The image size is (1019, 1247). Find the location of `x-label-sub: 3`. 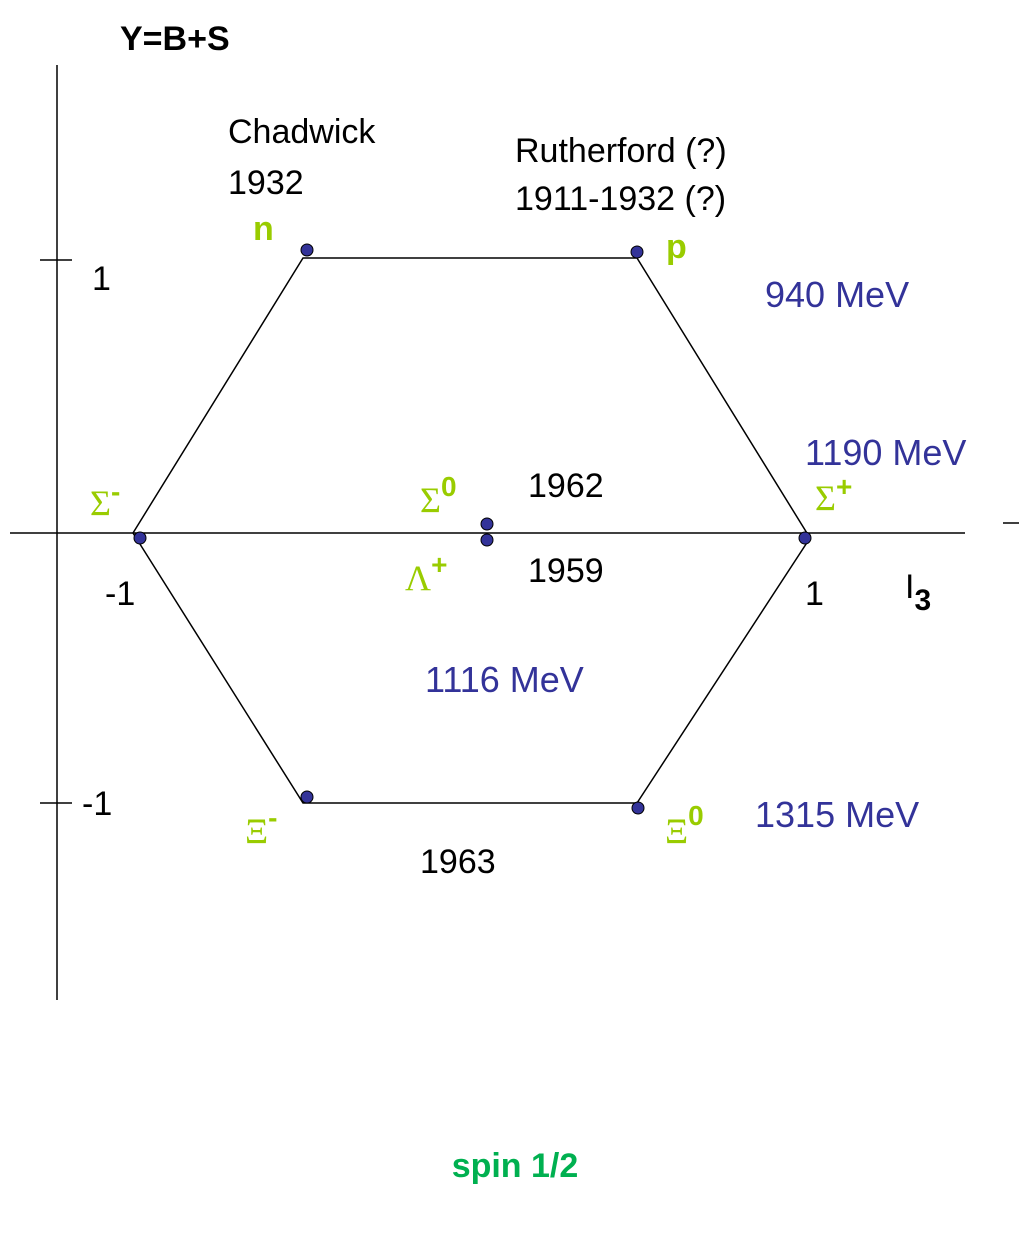

x-label-sub: 3 is located at coordinates (922, 600).